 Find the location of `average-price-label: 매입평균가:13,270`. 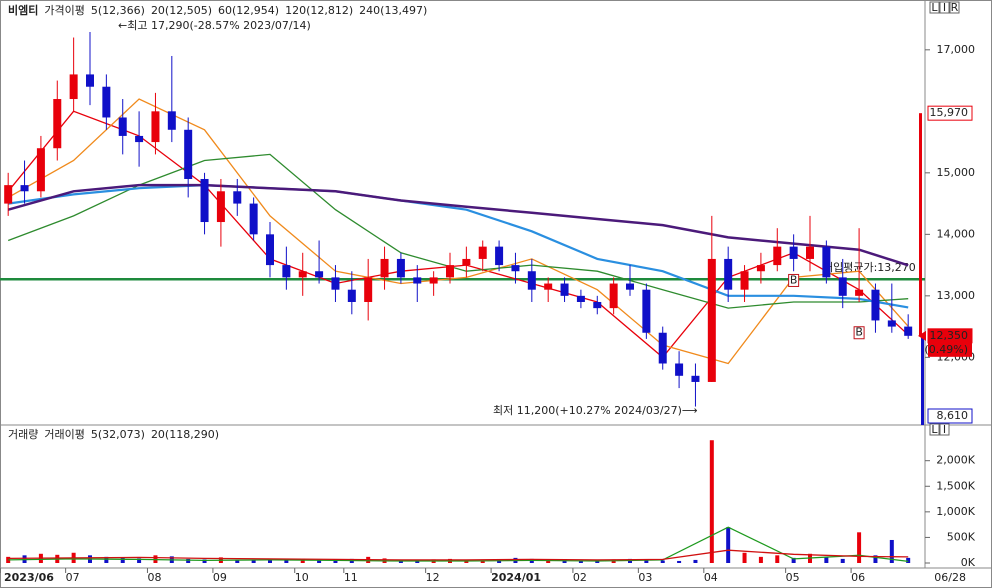

average-price-label: 매입평균가:13,270 is located at coordinates (869, 267).